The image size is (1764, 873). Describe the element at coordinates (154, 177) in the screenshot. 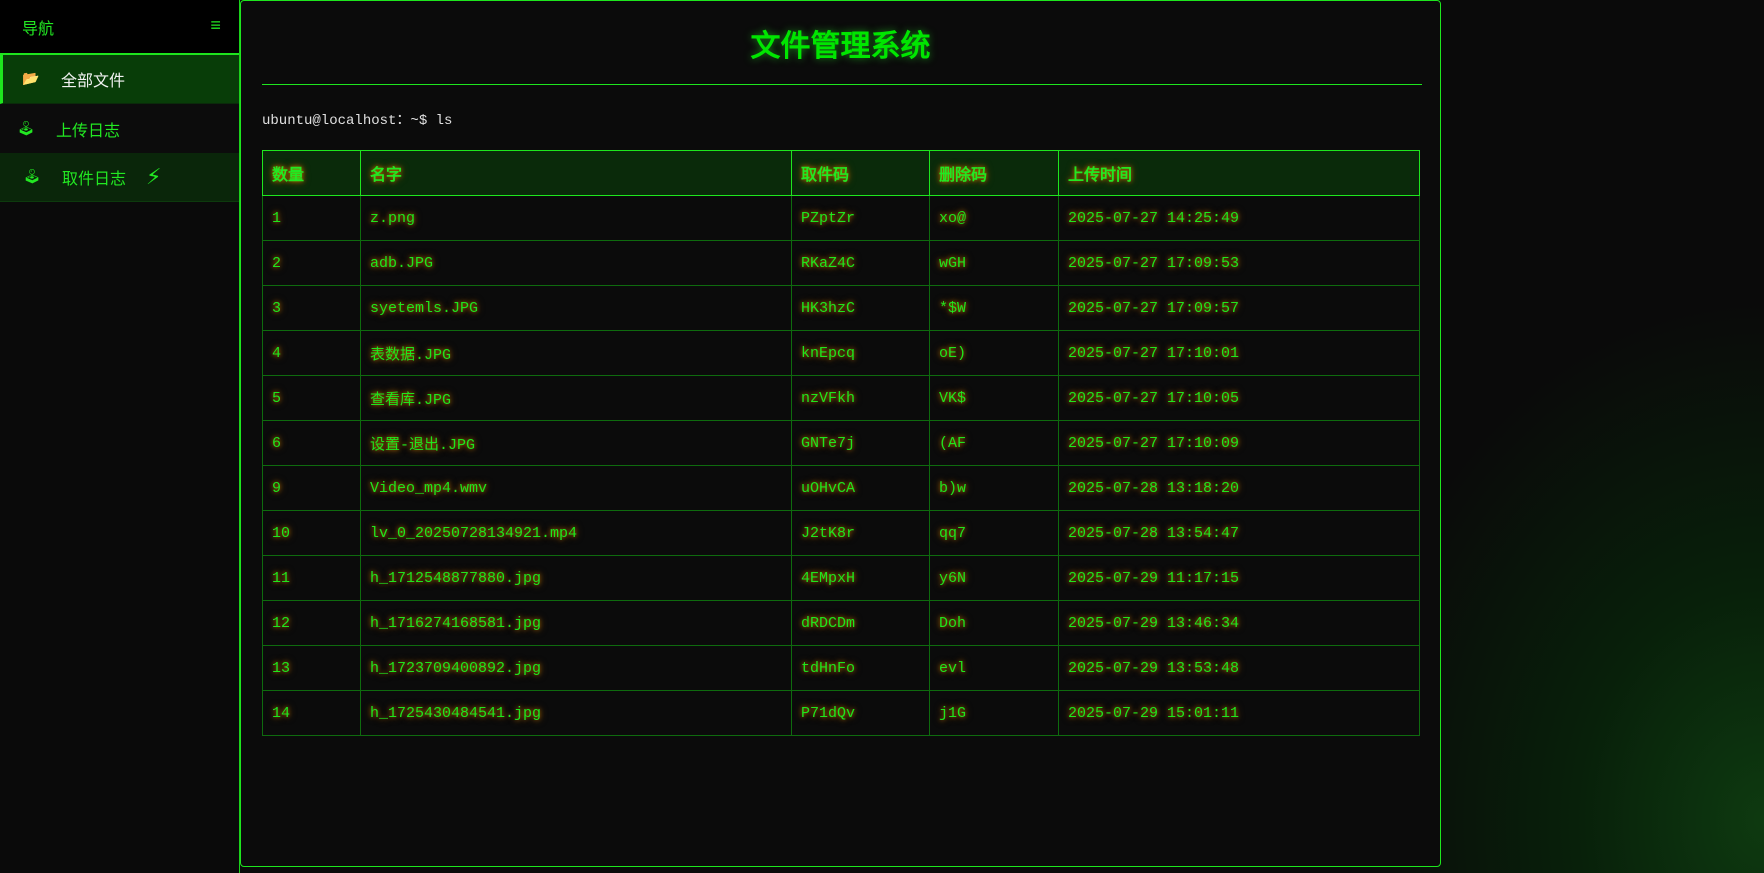

I see `pikachu-icon: ⚡` at that location.